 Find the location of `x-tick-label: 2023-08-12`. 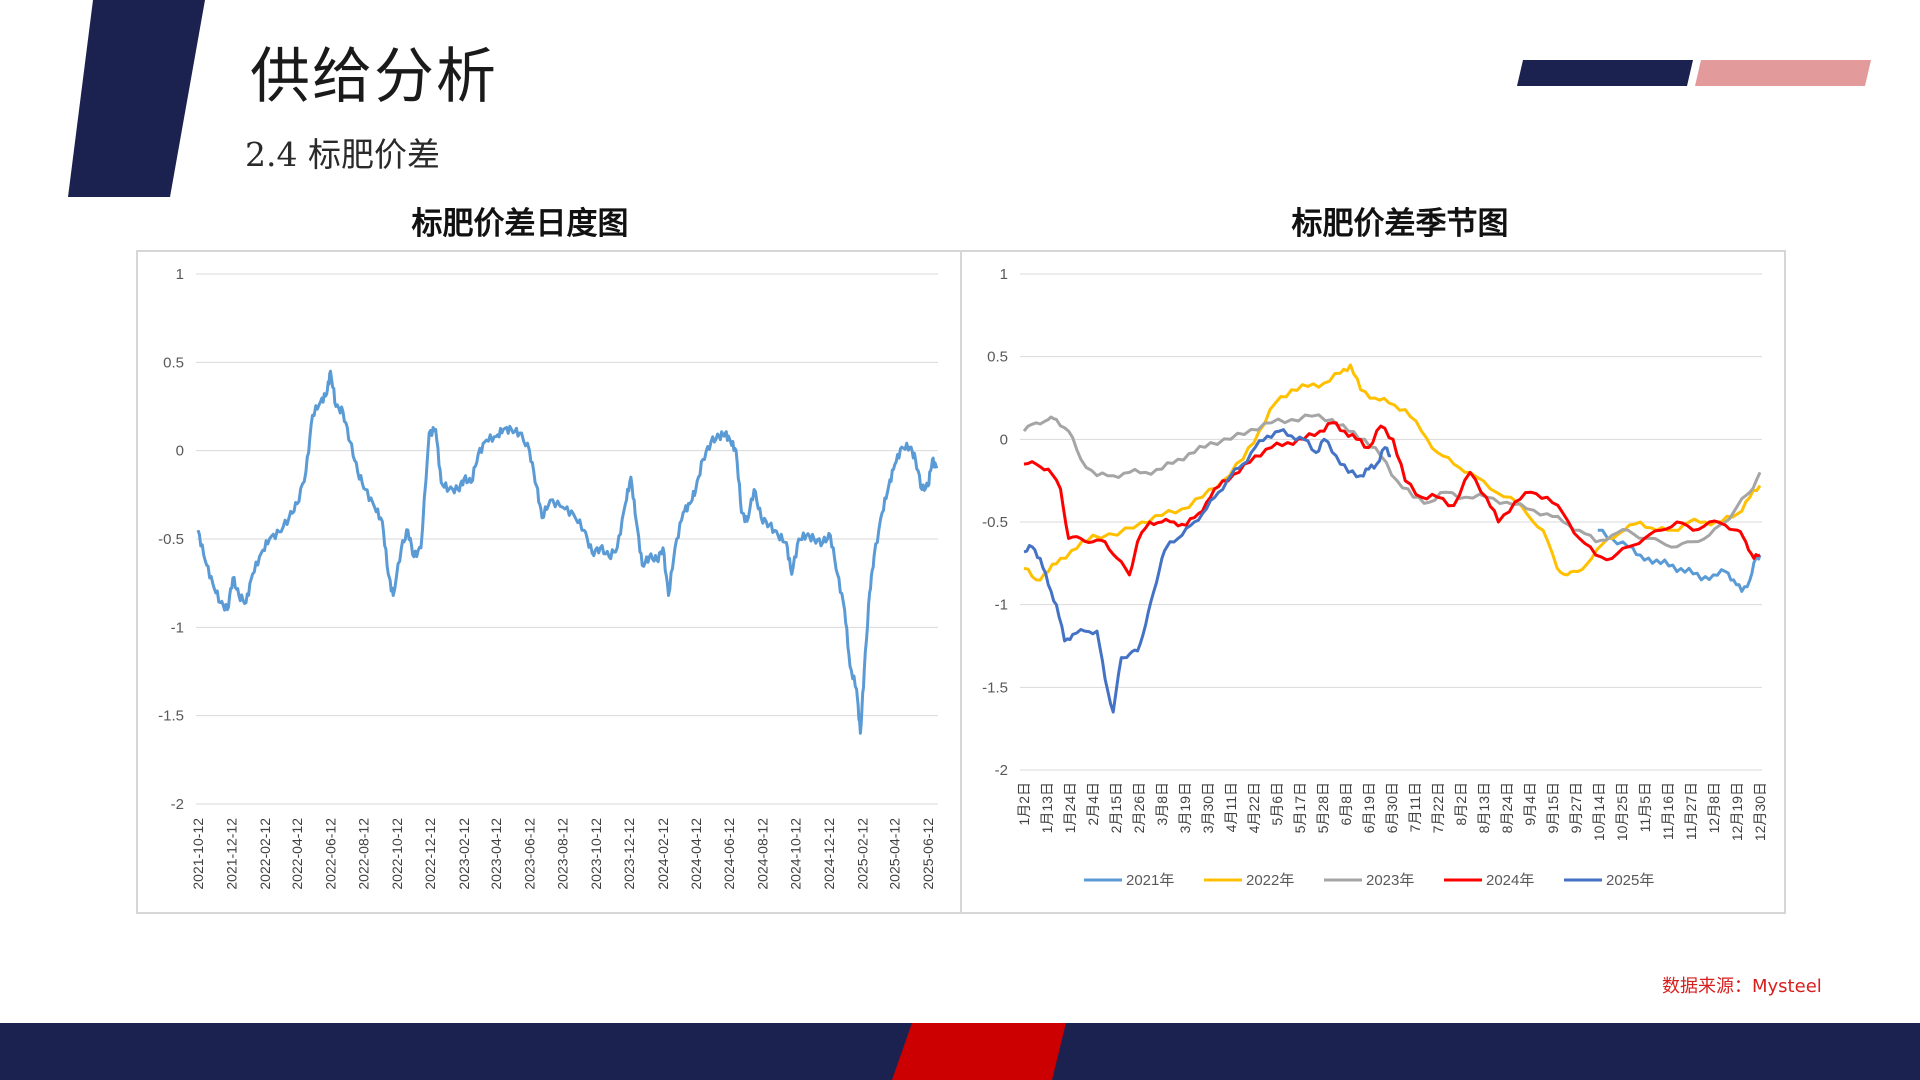

x-tick-label: 2023-08-12 is located at coordinates (563, 854).